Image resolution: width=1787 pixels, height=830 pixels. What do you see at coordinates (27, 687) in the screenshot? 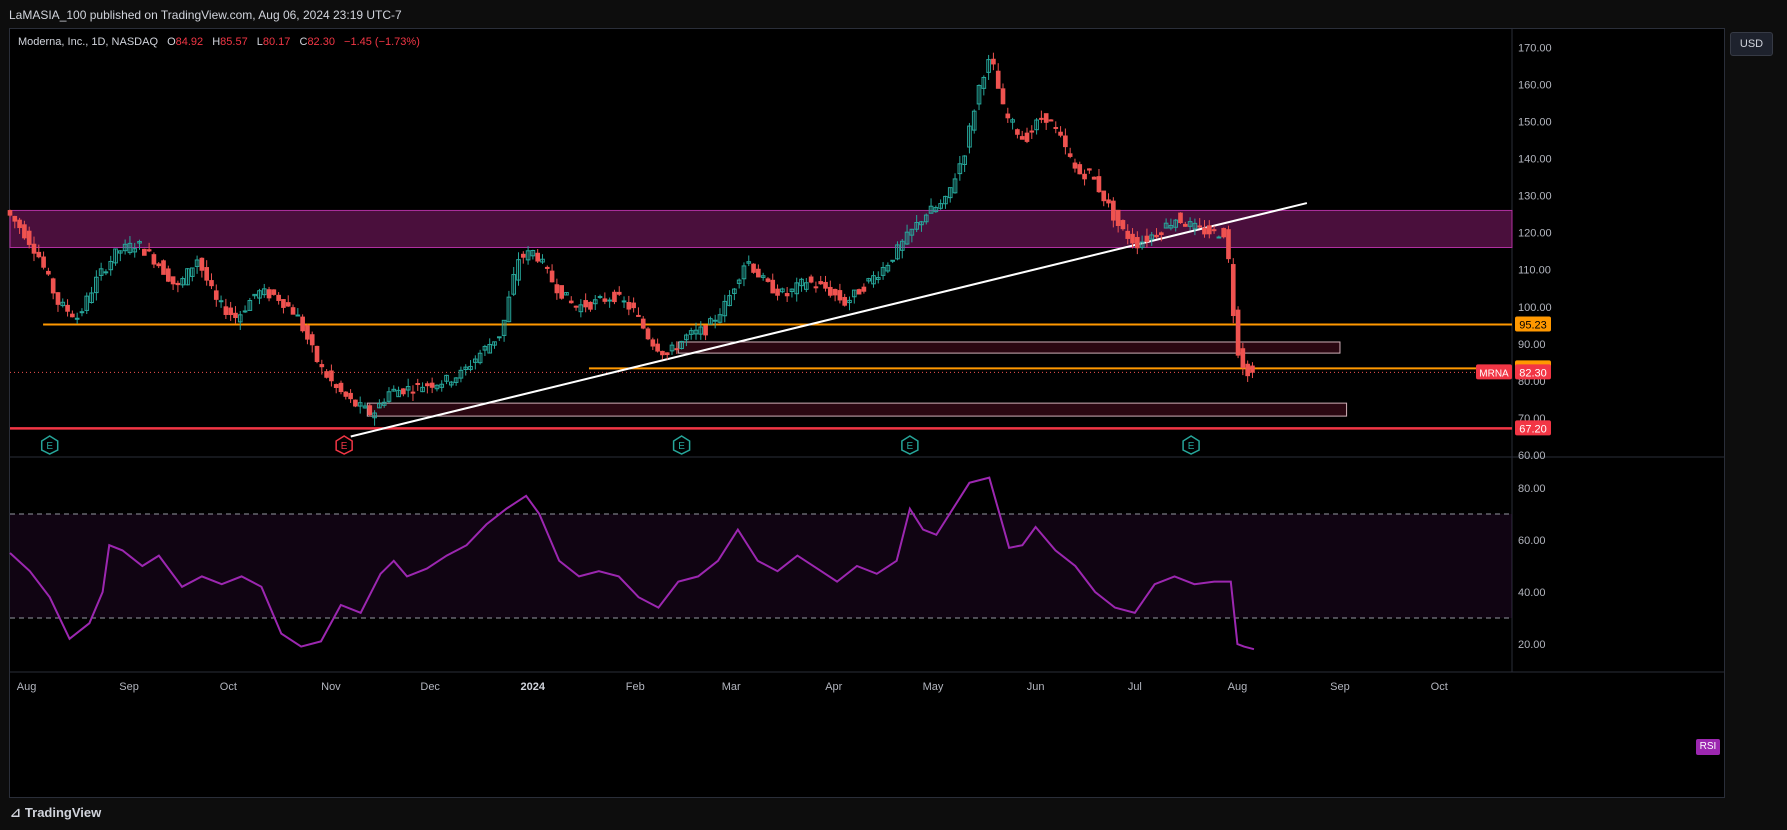
I see `time-tick-label: Aug` at bounding box center [27, 687].